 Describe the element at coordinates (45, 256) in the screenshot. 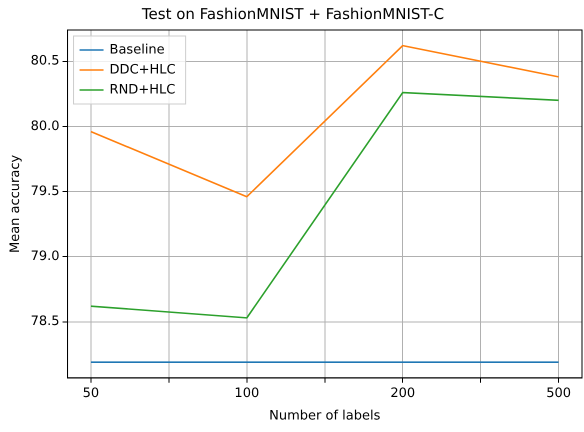

I see `y-tick-label: 79.0` at that location.